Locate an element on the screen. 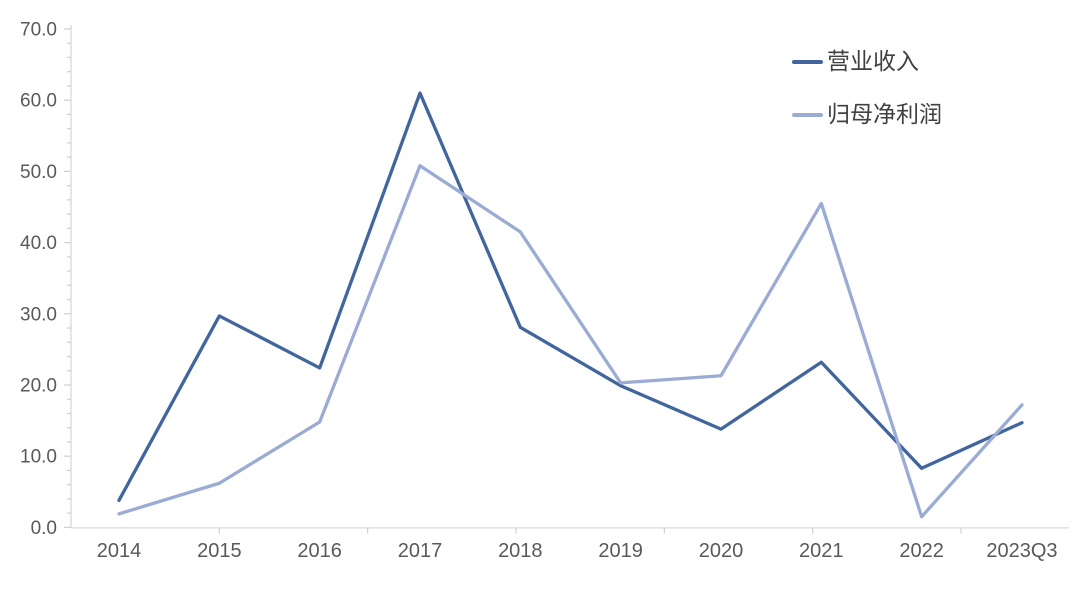 The width and height of the screenshot is (1080, 598). y-tick-label: 40.0 is located at coordinates (38, 243).